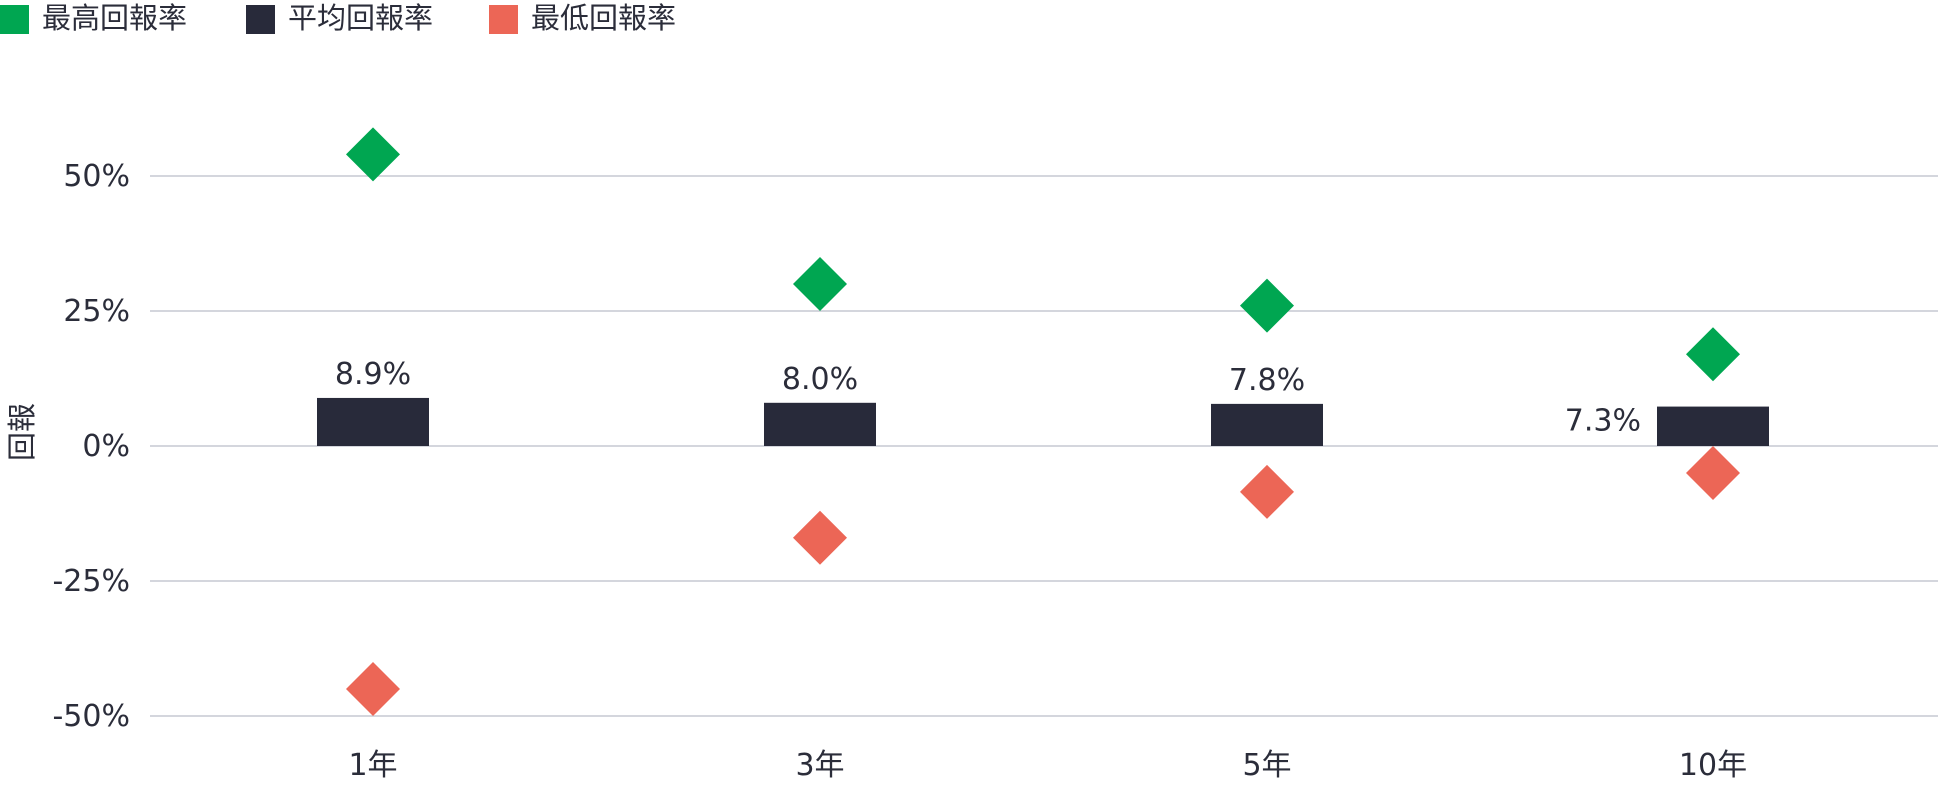 The height and width of the screenshot is (792, 1938). I want to click on legend-label: 最高回報率, so click(114, 18).